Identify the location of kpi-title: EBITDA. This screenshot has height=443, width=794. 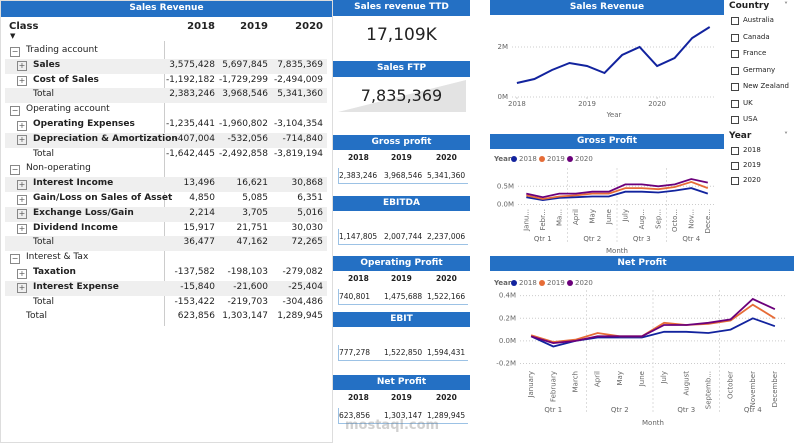
(401, 203).